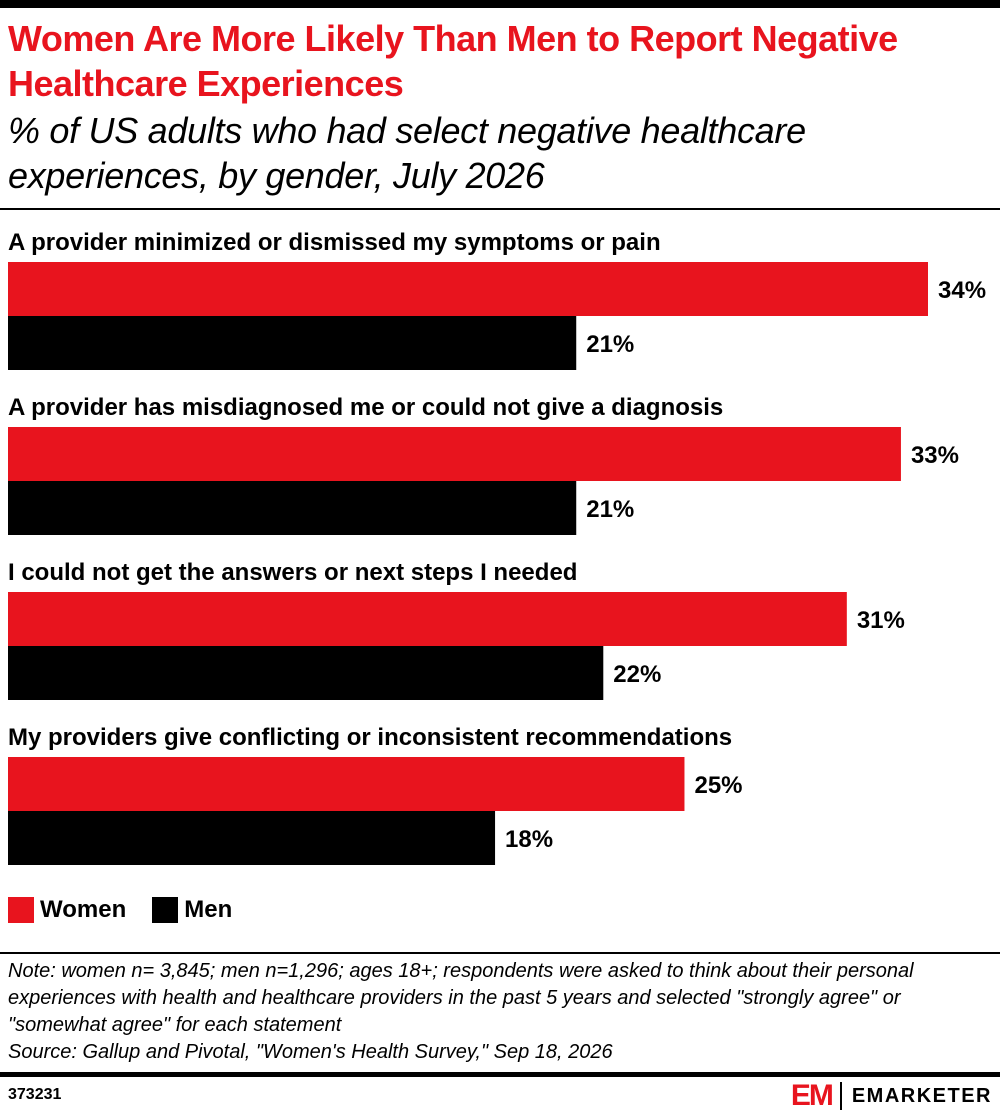 This screenshot has width=1000, height=1118. I want to click on emarketer-logo: EM EMARKETER, so click(891, 1096).